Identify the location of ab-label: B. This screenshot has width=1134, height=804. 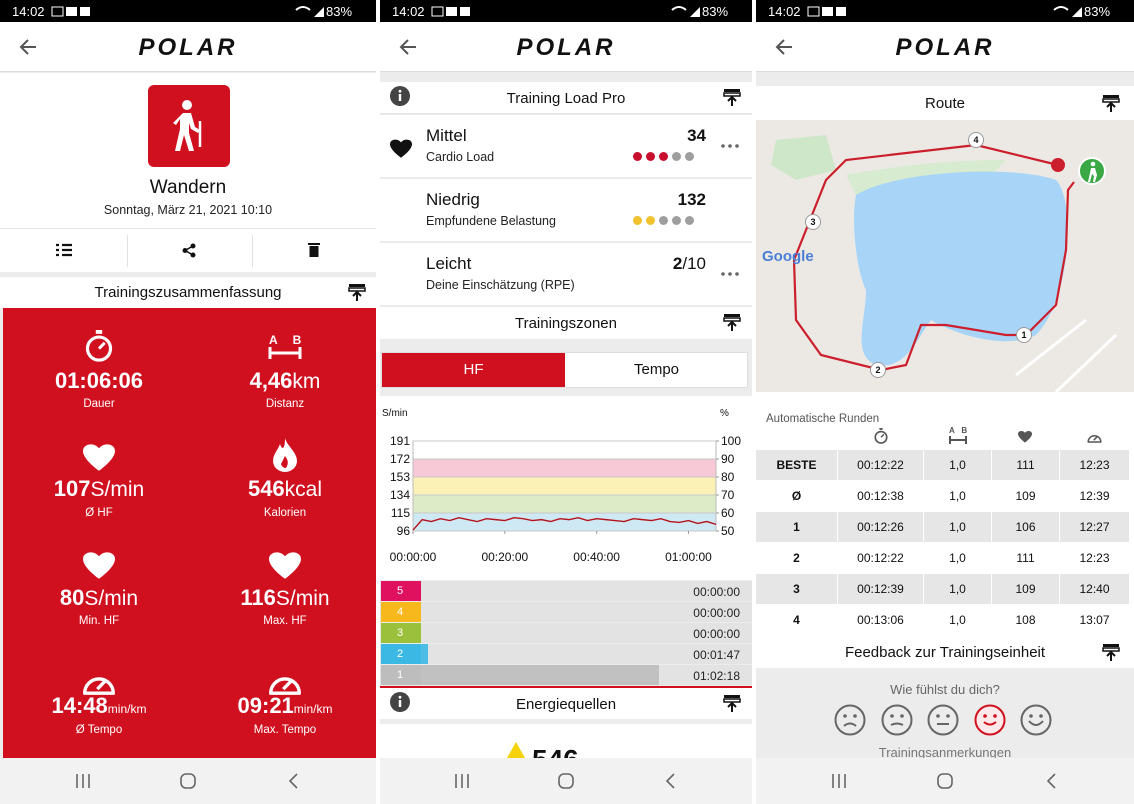
(297, 340).